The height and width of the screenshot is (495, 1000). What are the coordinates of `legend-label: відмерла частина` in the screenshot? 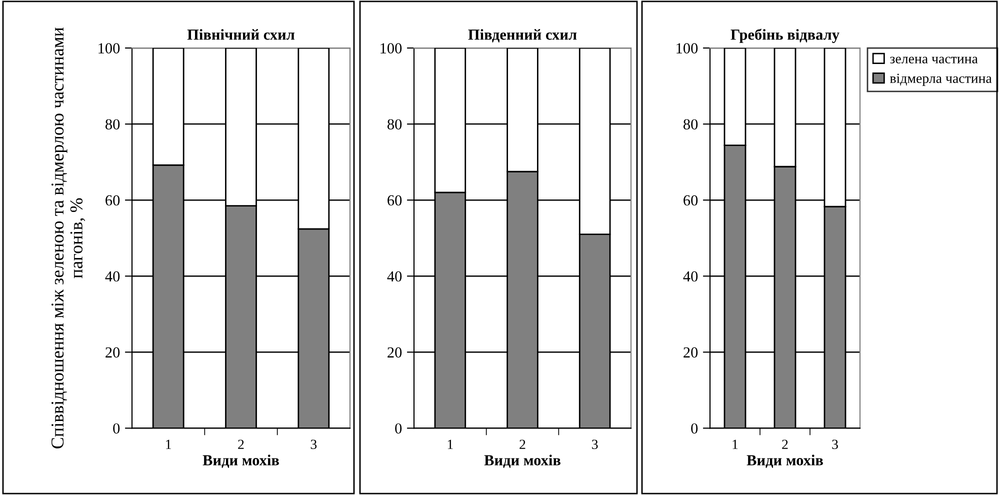 It's located at (941, 80).